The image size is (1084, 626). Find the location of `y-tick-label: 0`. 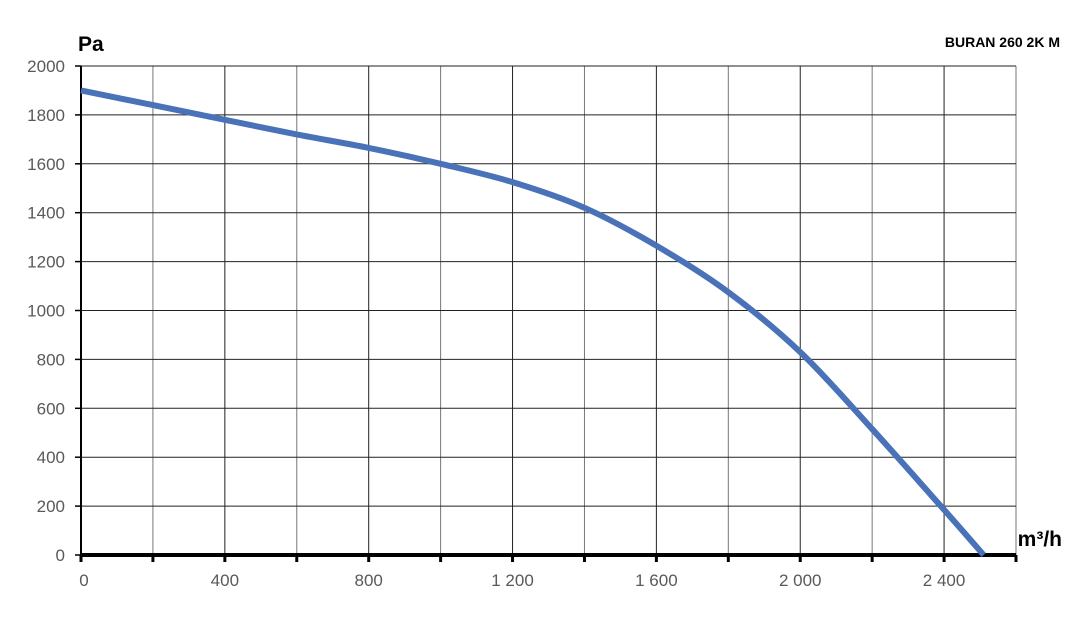

y-tick-label: 0 is located at coordinates (60, 555).